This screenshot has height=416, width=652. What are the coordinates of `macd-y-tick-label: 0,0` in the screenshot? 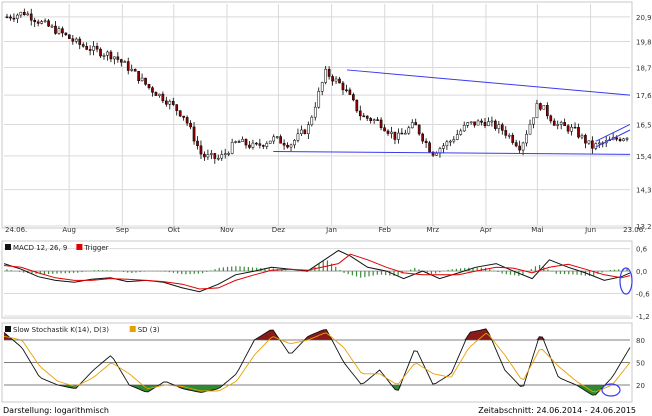 It's located at (641, 272).